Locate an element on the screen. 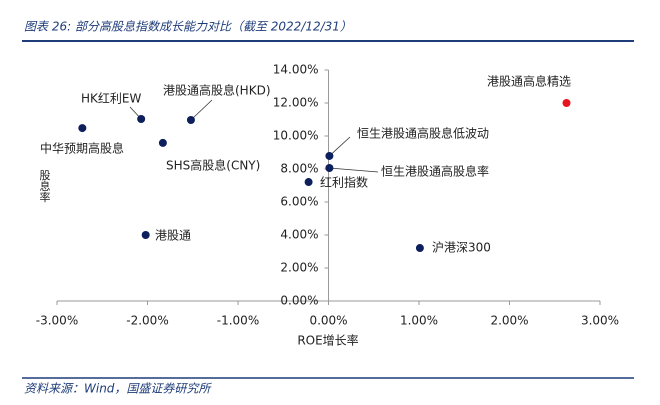  point-label: 港股通高股息(HKD) is located at coordinates (217, 90).